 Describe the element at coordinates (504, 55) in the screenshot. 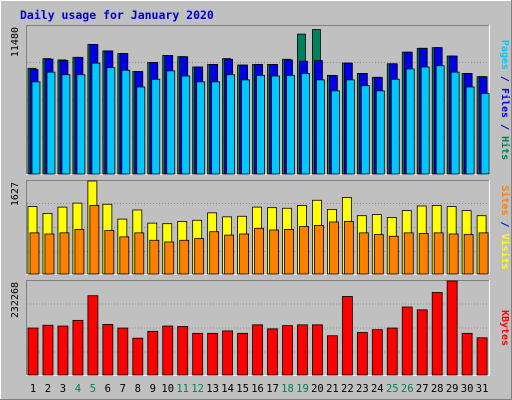

I see `legend-pages: Pages` at that location.